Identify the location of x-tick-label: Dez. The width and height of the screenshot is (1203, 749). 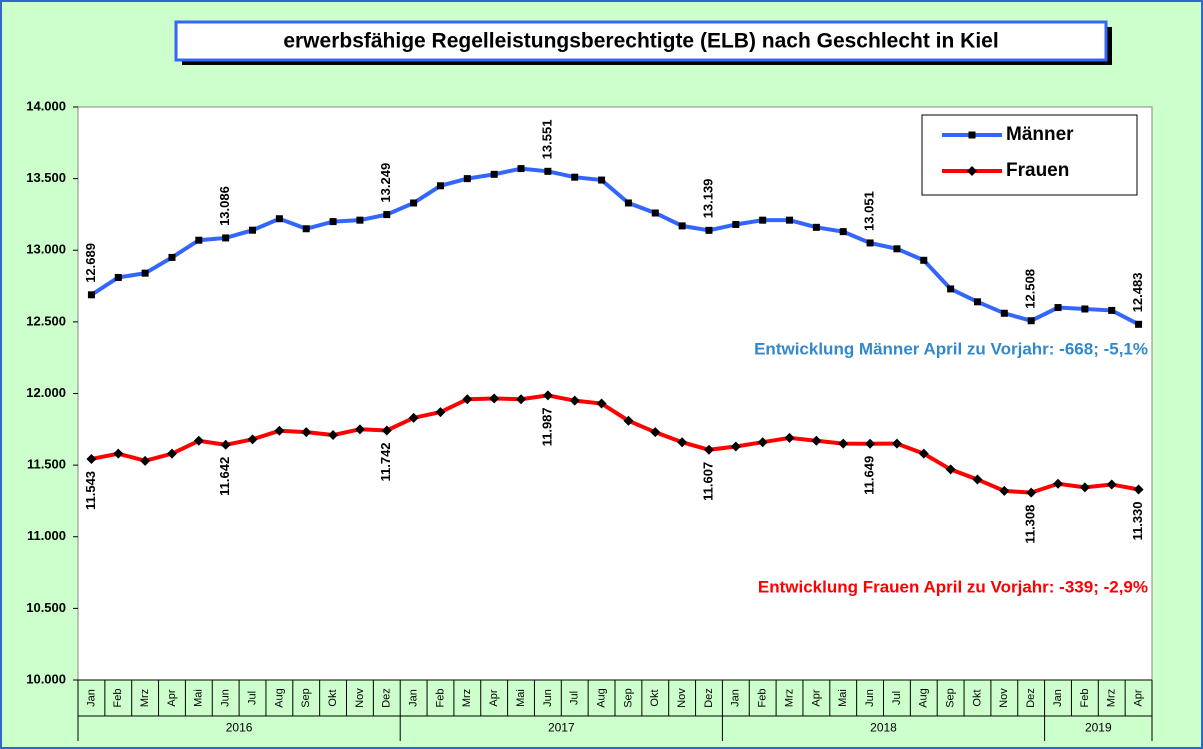
(387, 698).